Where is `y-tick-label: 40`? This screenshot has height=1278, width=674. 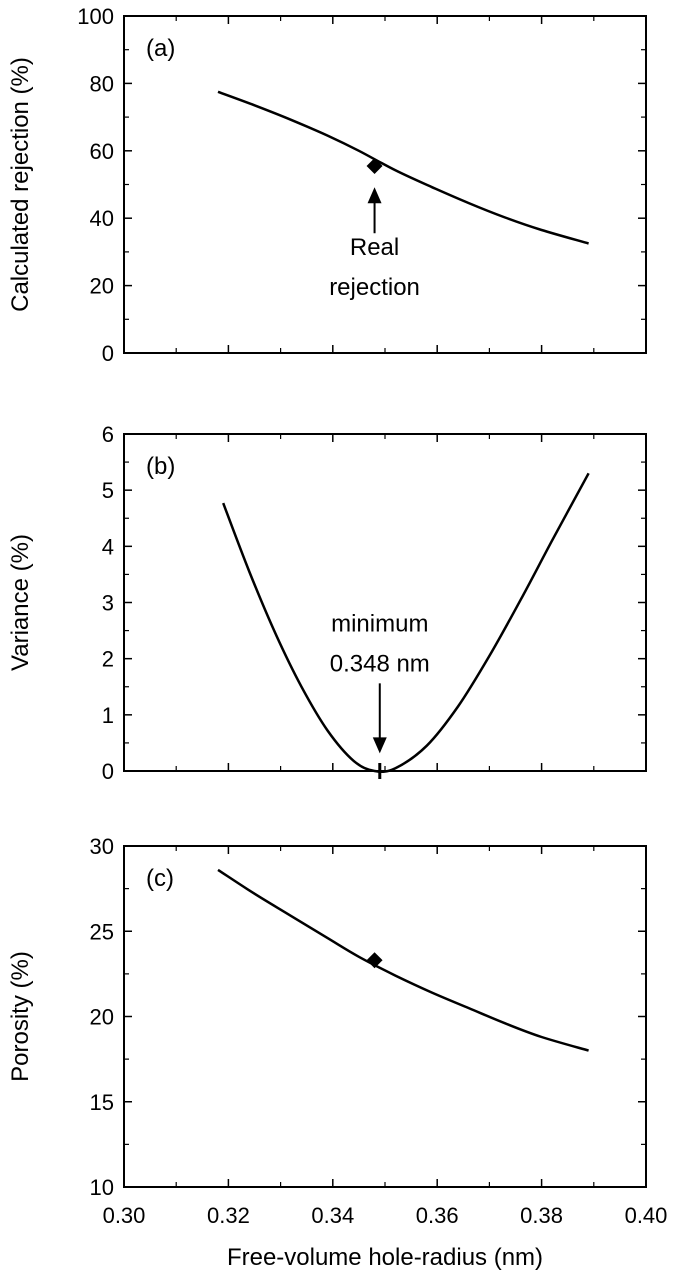 y-tick-label: 40 is located at coordinates (102, 218).